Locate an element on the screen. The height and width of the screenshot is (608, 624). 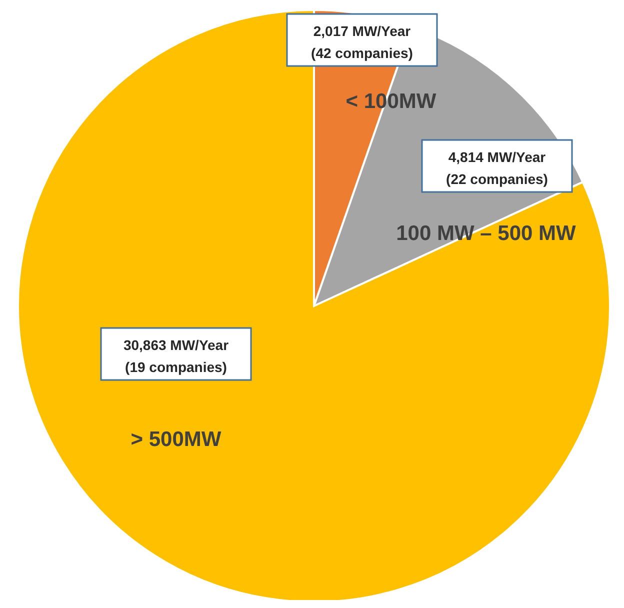
slice-label: 100 MW – 500 MW is located at coordinates (486, 233).